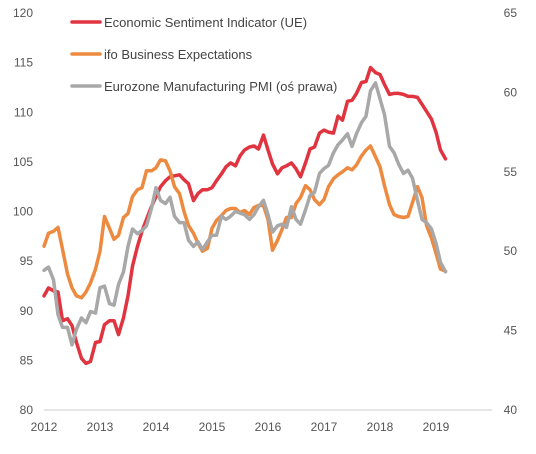 This screenshot has width=536, height=454. Describe the element at coordinates (23, 162) in the screenshot. I see `y-left-tick-label: 105` at that location.